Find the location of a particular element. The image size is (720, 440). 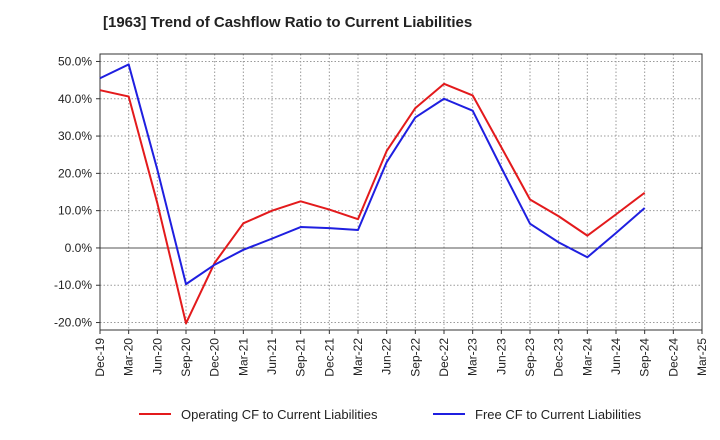

x-tick-label: Mar-22 is located at coordinates (358, 357).